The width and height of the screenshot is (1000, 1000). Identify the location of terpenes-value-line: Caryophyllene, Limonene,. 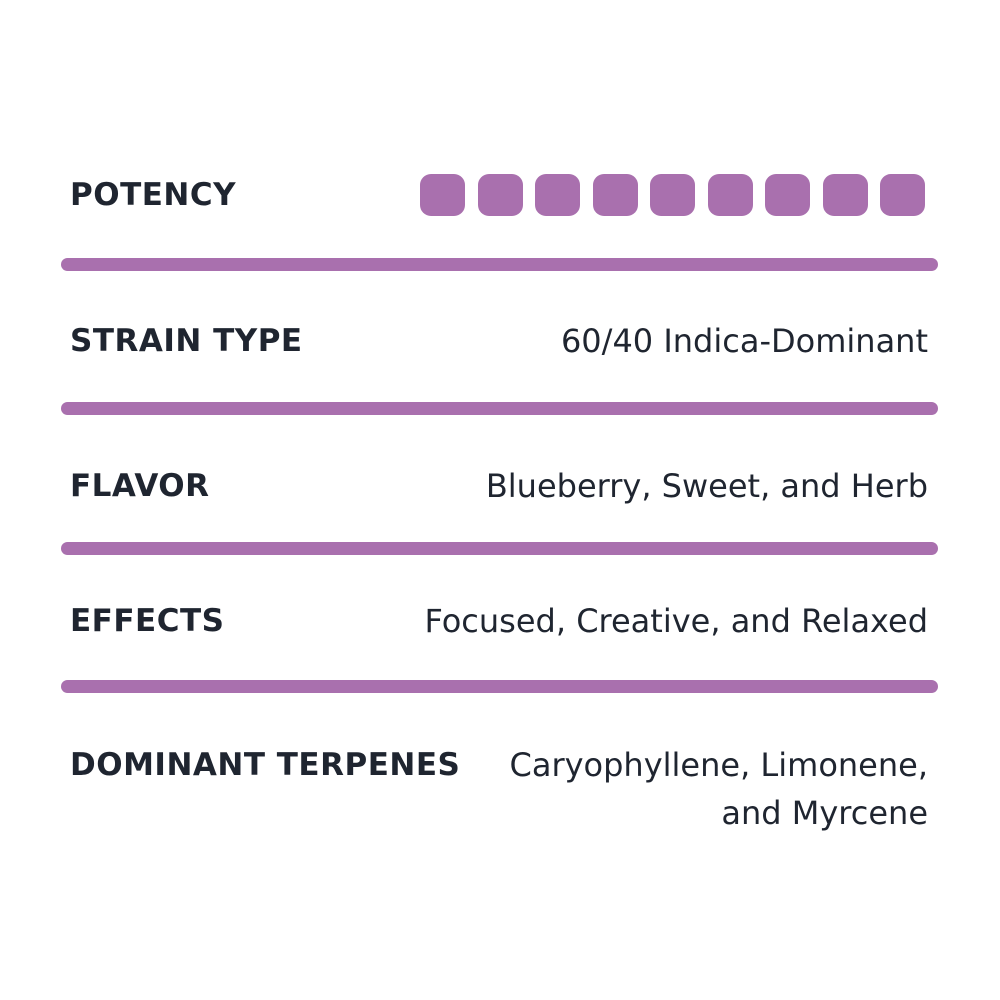
(718, 765).